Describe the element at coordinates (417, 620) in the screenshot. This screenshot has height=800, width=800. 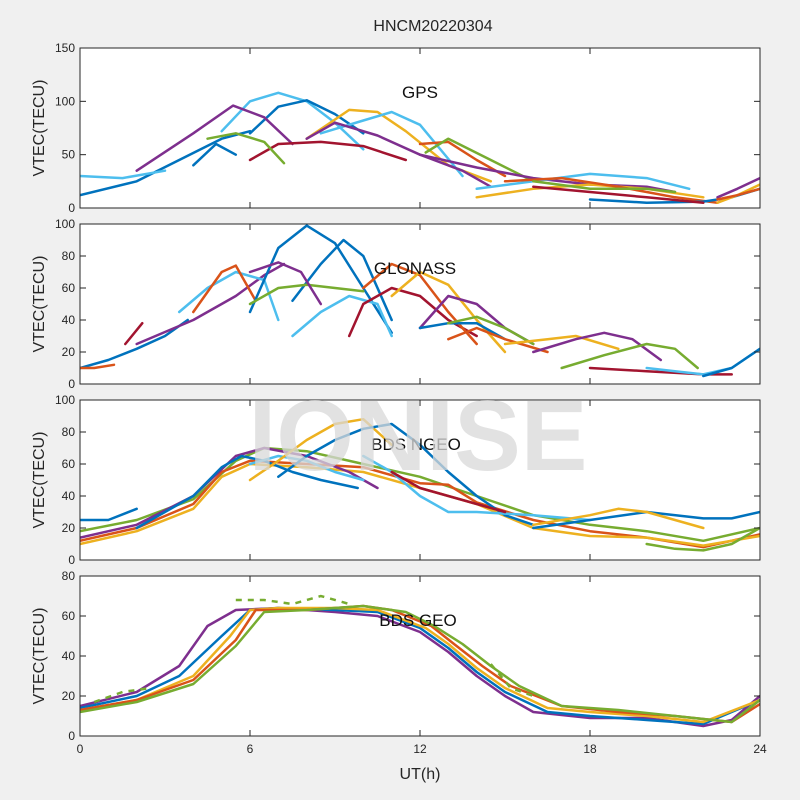
I see `panel-label: BDS GEO` at that location.